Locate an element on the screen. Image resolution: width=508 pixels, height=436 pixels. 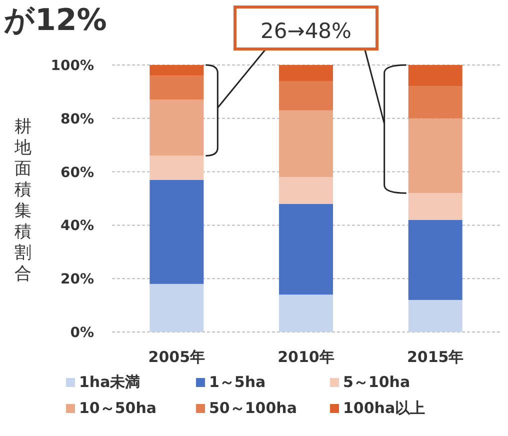
y-tick-label: 80% is located at coordinates (77, 119).